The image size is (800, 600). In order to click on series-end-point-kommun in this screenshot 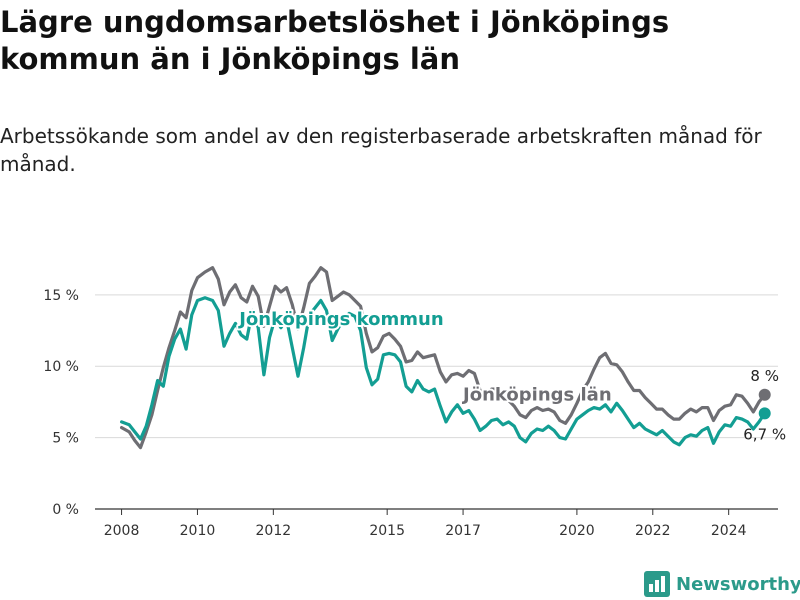, I will do `click(764, 413)`.